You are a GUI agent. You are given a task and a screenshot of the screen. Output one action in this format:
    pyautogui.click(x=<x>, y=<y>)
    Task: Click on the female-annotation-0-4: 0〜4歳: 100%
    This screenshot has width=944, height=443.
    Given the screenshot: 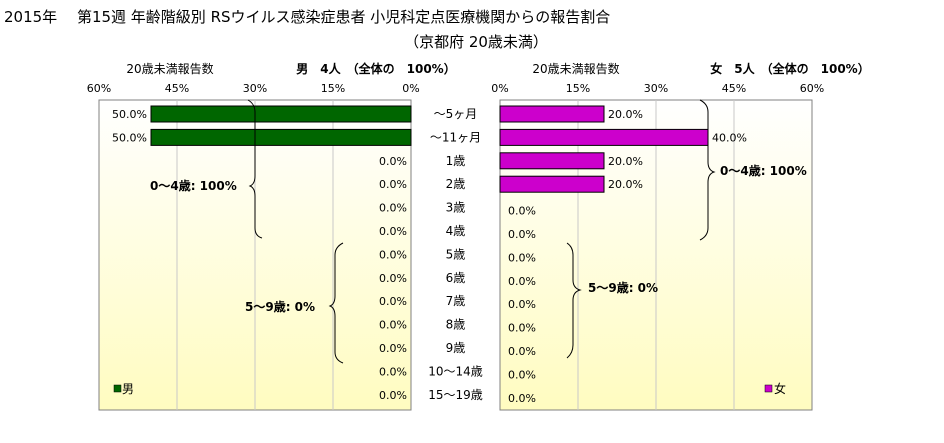 What is the action you would take?
    pyautogui.click(x=763, y=170)
    